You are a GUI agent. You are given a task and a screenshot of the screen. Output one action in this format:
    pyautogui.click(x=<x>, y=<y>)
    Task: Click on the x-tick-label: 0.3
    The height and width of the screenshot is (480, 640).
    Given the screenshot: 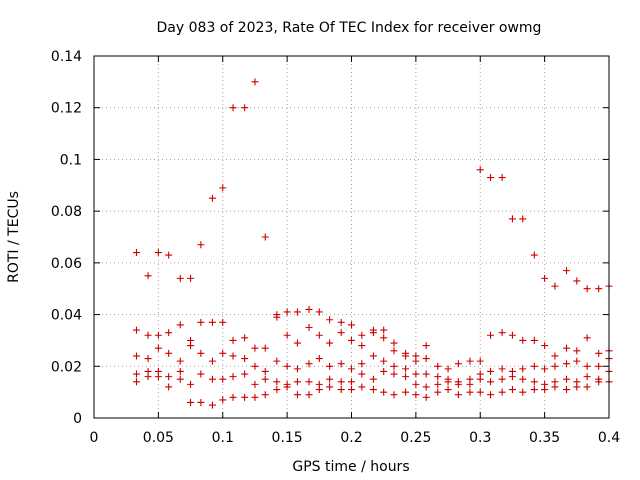 What is the action you would take?
    pyautogui.click(x=480, y=438)
    